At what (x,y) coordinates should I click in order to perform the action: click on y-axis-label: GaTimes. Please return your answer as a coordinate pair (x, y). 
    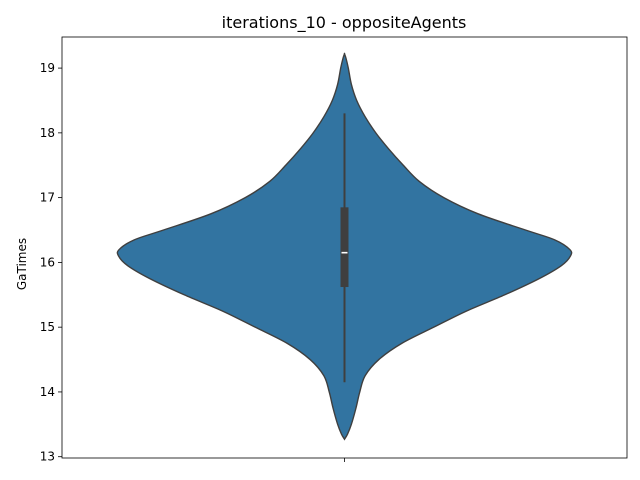
    Looking at the image, I should click on (22, 264).